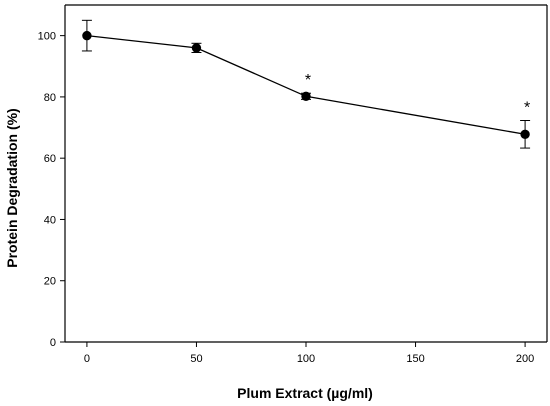  I want to click on y-tick-label: 100, so click(47, 37).